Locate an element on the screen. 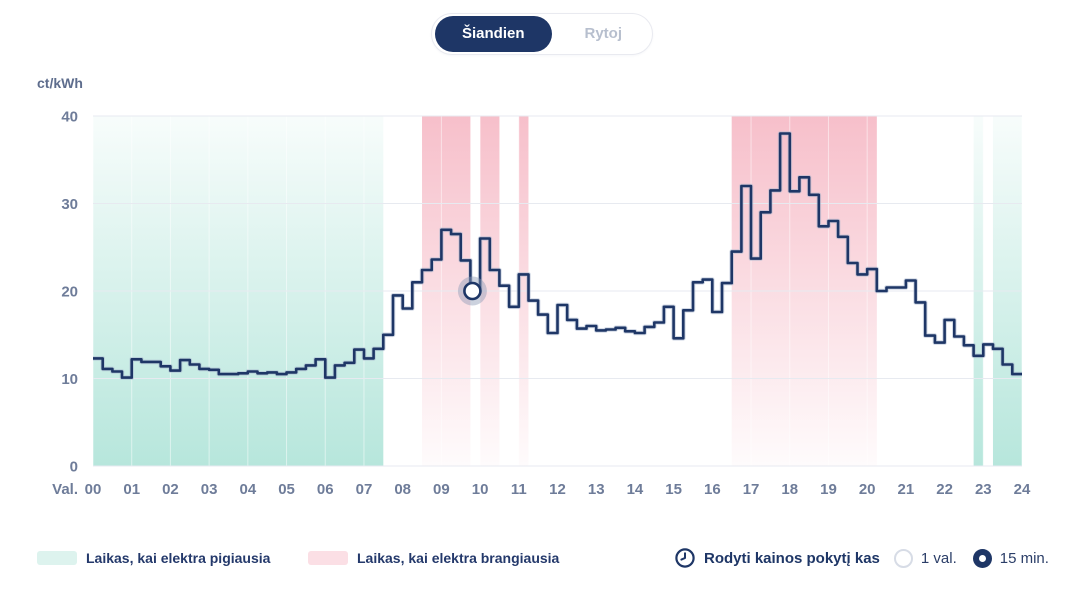 The width and height of the screenshot is (1084, 591). current-price-marker is located at coordinates (472, 291).